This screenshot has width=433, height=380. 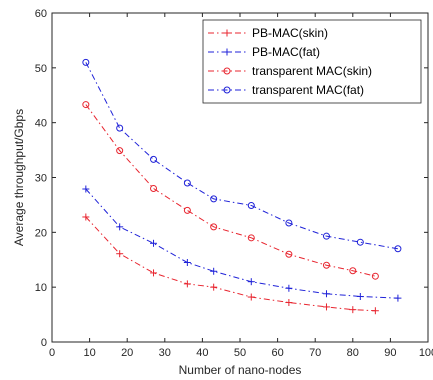 What do you see at coordinates (277, 353) in the screenshot?
I see `x-tick-label: 60` at bounding box center [277, 353].